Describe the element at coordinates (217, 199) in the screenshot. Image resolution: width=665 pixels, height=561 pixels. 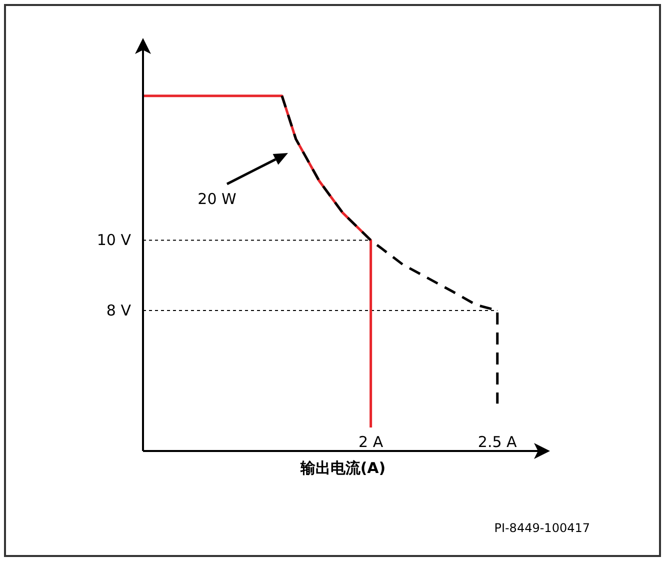
I see `annotation: 20 W` at that location.